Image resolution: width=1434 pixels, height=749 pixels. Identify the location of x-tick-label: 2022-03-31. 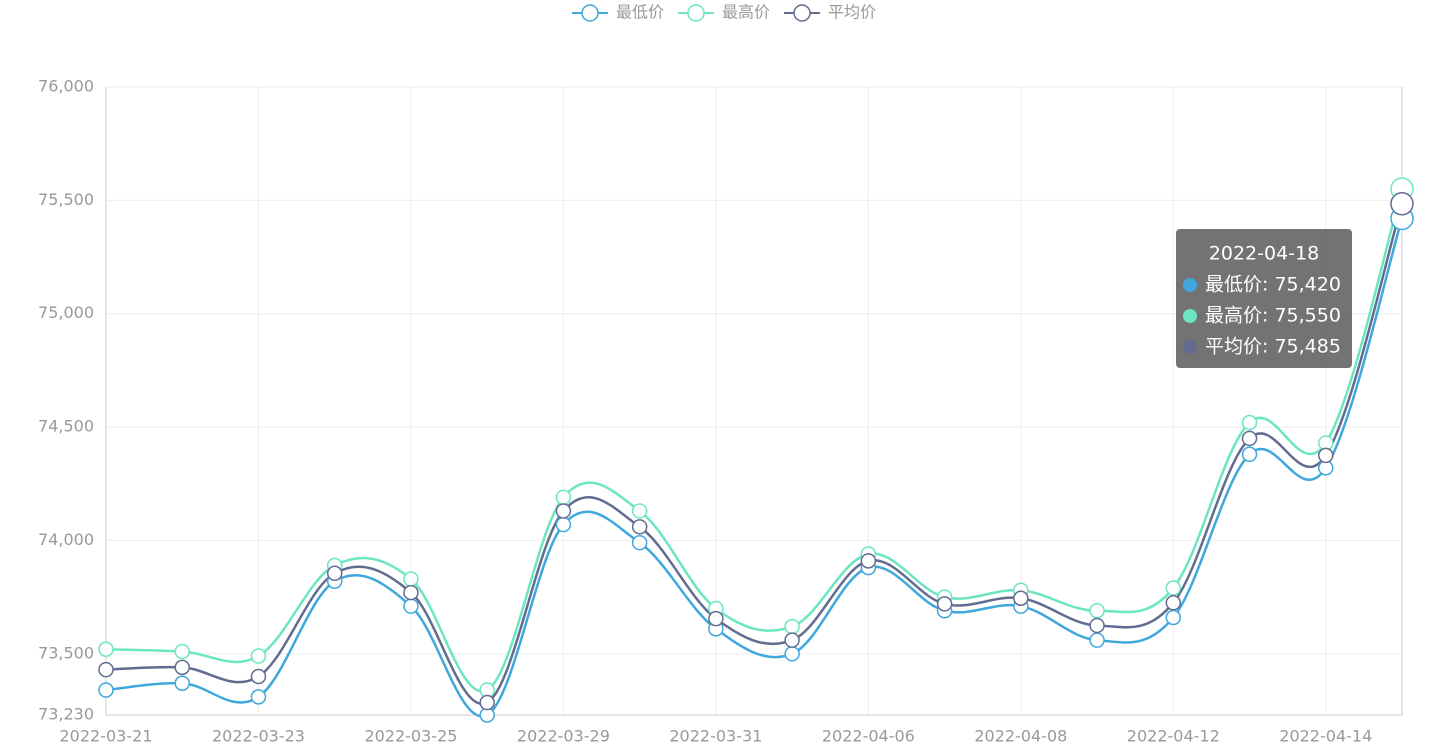
(715, 736).